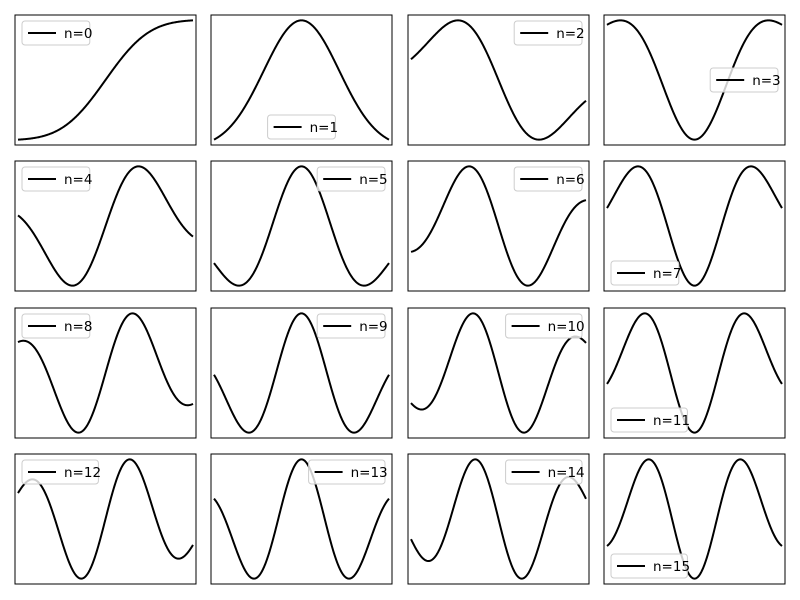  I want to click on legend-label: n=4, so click(78, 180).